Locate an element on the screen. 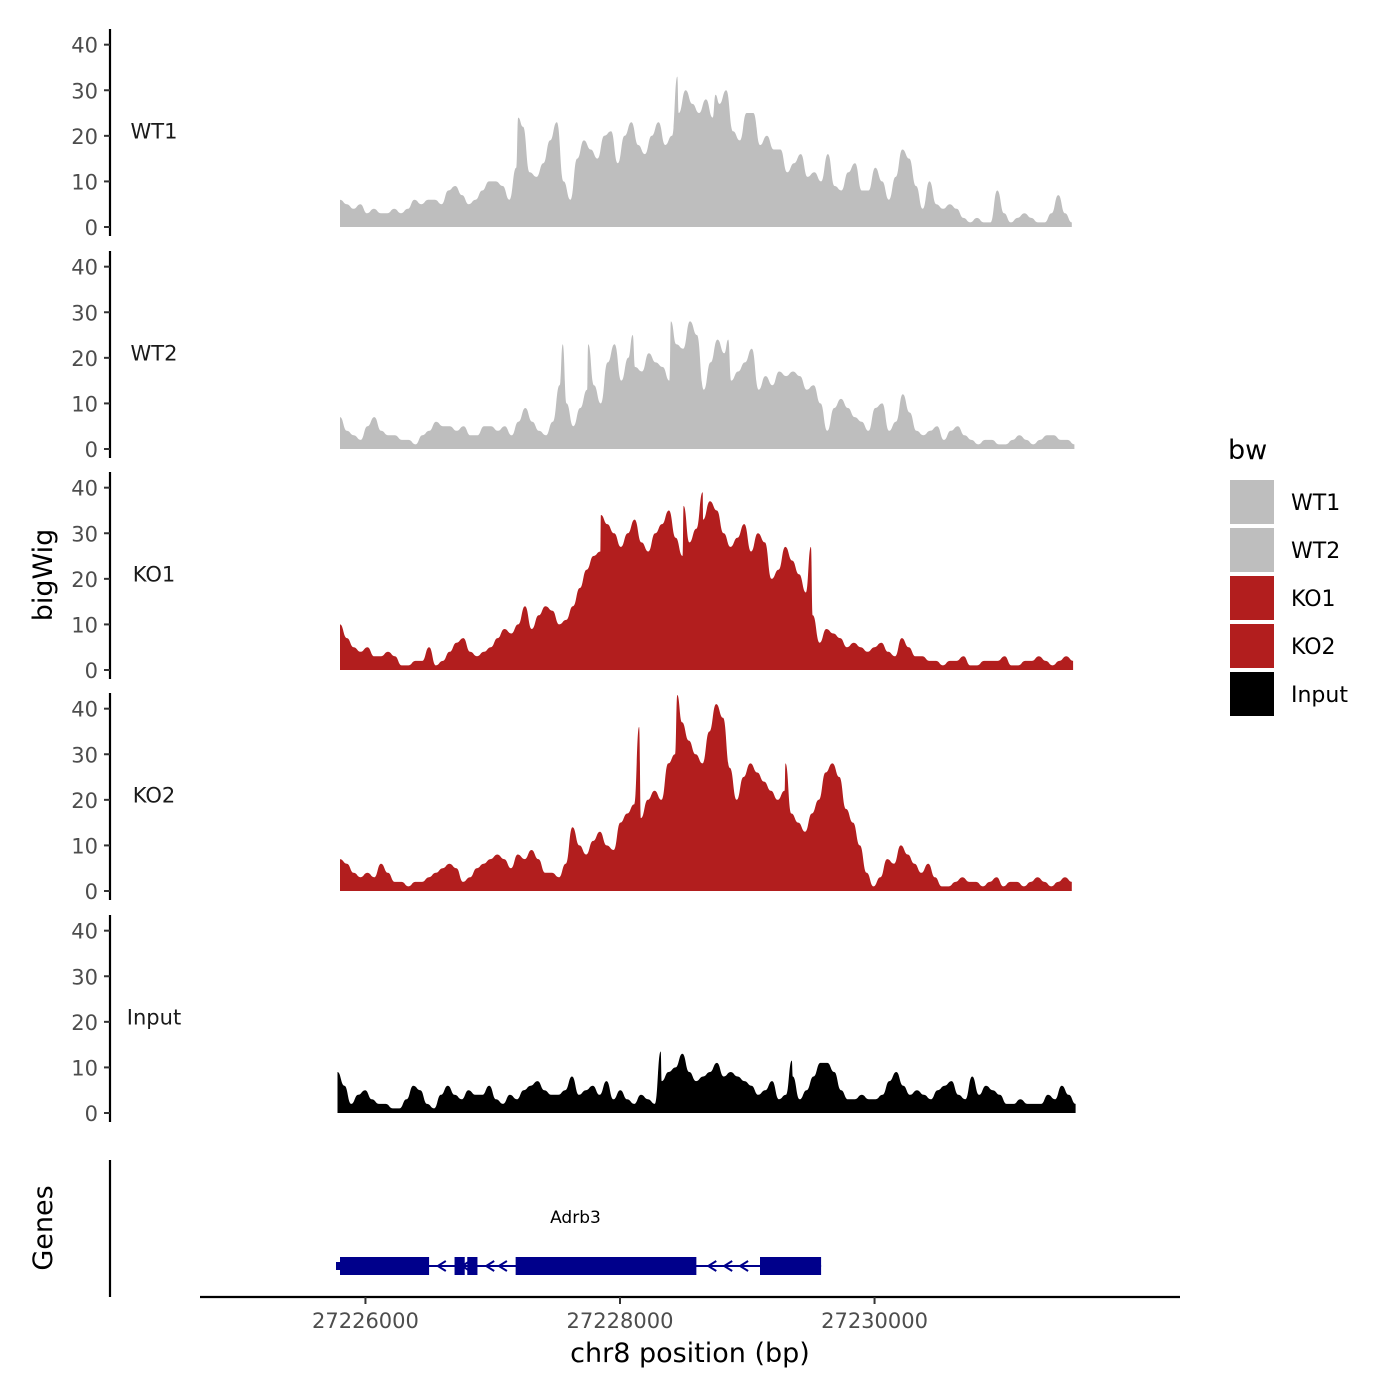 This screenshot has width=1400, height=1400. track-wt1: 0 10 20 30 40 WT1 is located at coordinates (571, 134).